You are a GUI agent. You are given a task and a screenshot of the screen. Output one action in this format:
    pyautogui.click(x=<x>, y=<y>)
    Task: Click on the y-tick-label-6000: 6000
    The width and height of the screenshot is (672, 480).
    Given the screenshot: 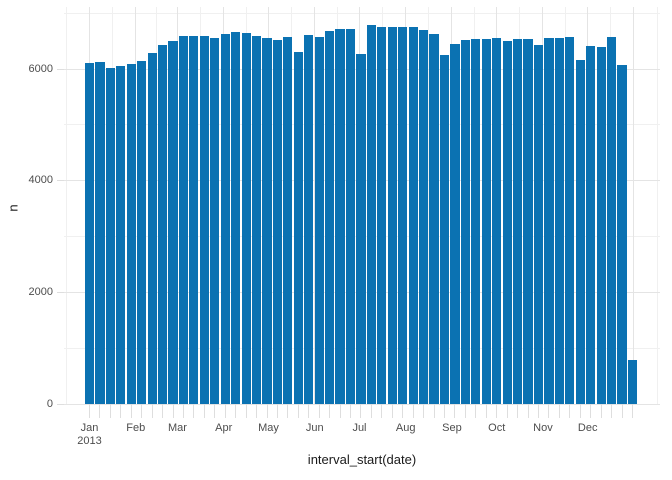 What is the action you would take?
    pyautogui.click(x=40, y=68)
    